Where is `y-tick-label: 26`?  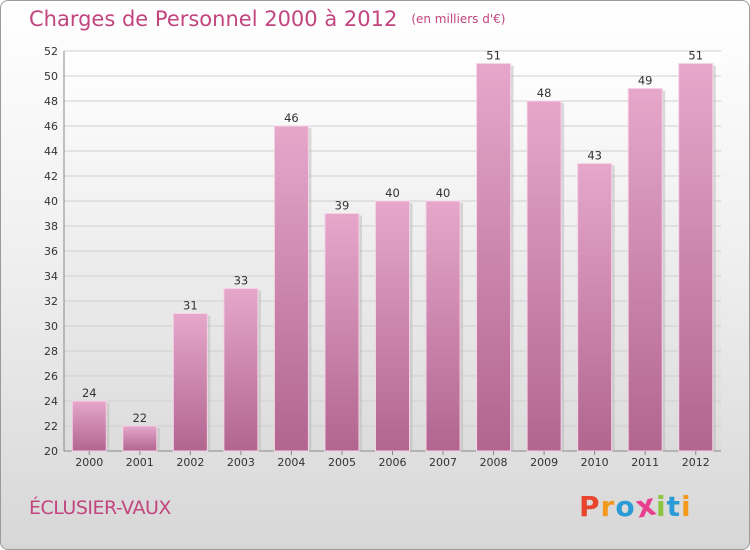 y-tick-label: 26 is located at coordinates (51, 376).